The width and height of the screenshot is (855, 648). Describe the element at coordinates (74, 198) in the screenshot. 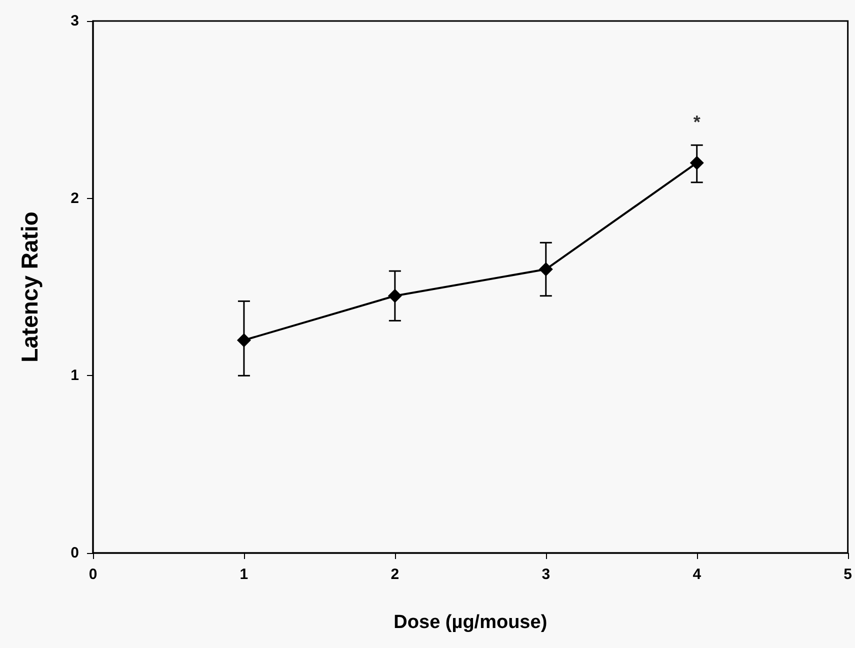

I see `y-tick-label: 2` at that location.